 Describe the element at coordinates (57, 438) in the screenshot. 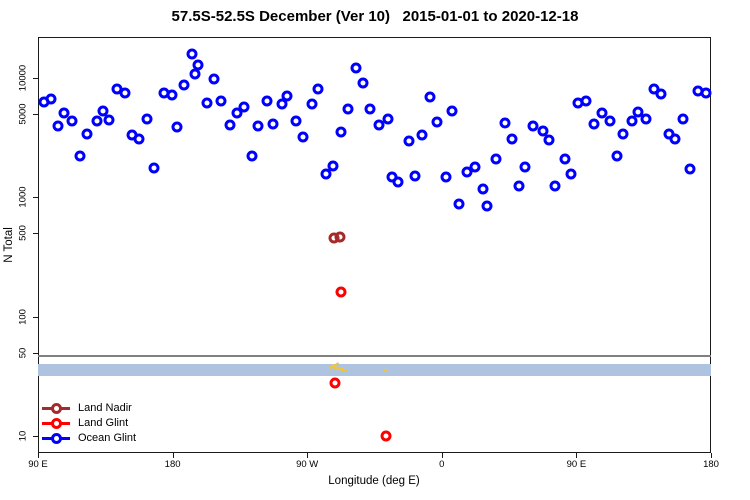

I see `ocean-glint-symbol-icon` at that location.